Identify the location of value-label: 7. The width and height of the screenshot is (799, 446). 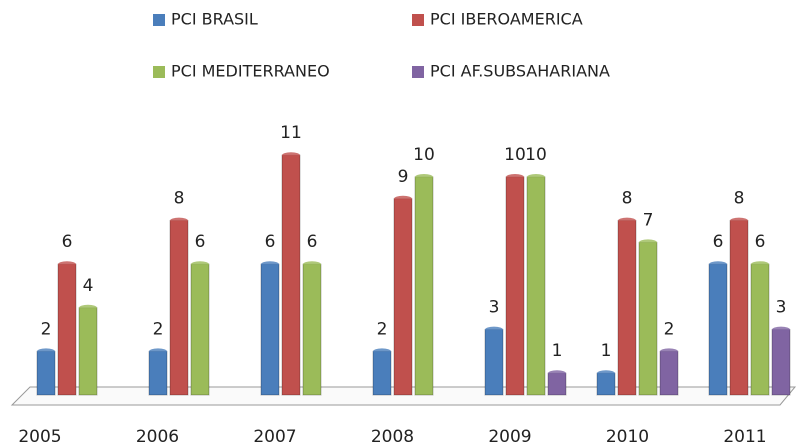
(648, 220).